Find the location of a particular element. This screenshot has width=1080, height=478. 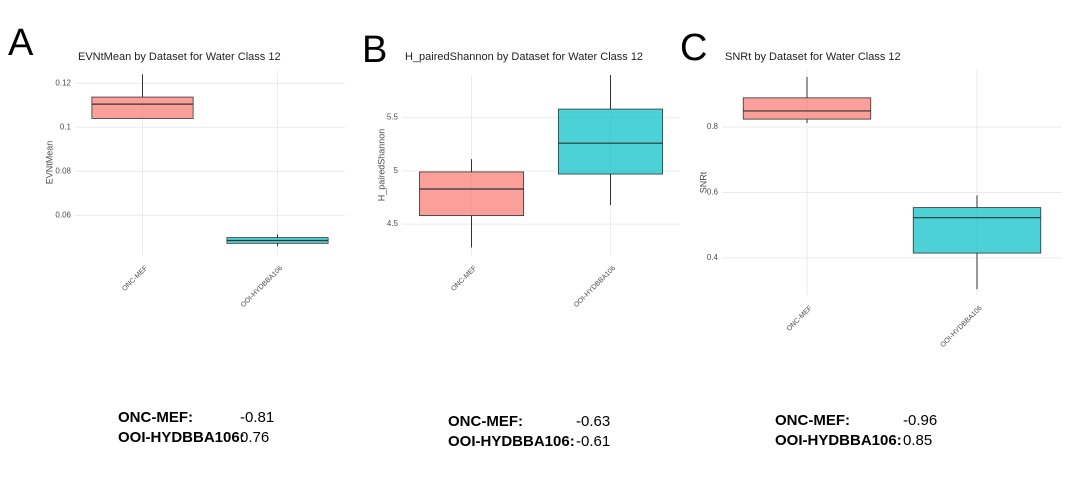

chart-title: SNRt by Dataset for Water Class 12 is located at coordinates (813, 57).